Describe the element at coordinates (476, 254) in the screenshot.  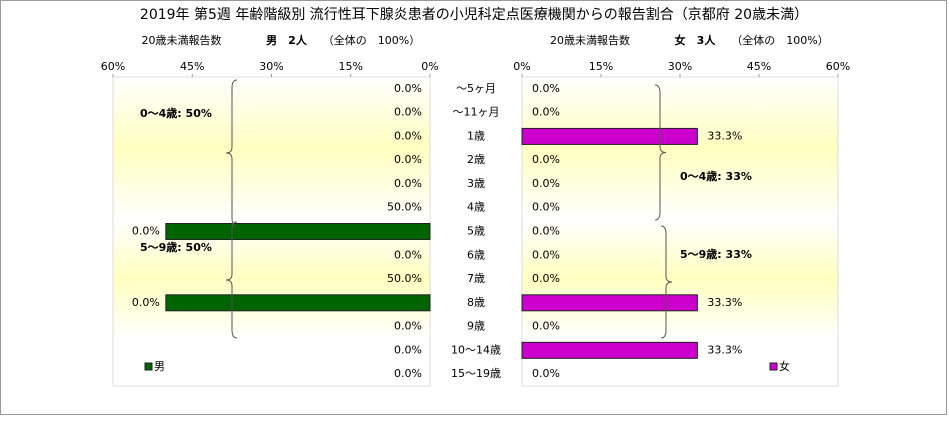
I see `category-label: 6歳` at that location.